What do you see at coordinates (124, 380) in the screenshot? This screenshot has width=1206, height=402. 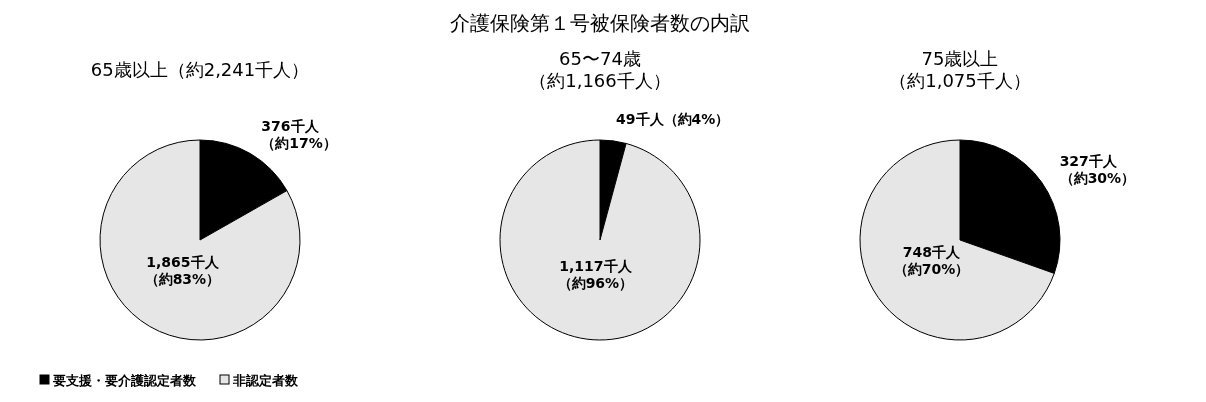 I see `legend-label: 要支援・要介護認定者数` at bounding box center [124, 380].